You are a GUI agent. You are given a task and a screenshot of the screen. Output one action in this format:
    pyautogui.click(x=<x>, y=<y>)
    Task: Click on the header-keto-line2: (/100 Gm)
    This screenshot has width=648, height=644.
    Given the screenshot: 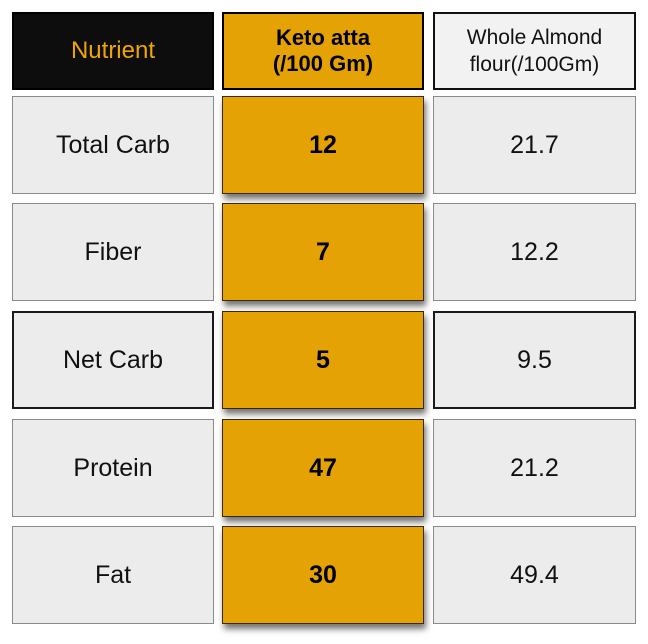 What is the action you would take?
    pyautogui.click(x=323, y=63)
    